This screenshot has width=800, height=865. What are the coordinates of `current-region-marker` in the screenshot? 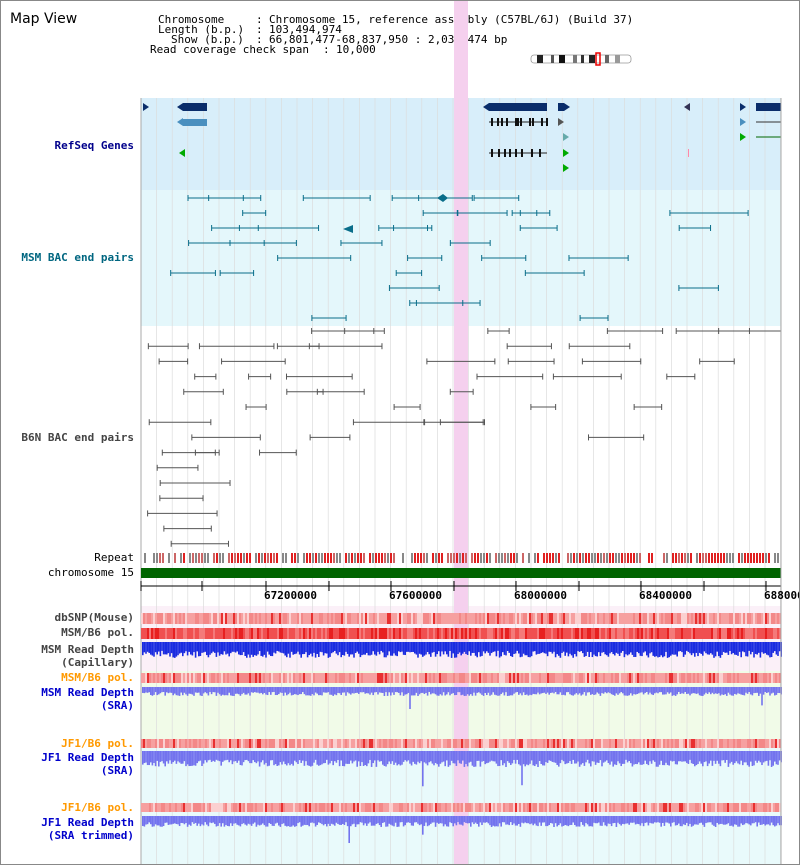 It's located at (598, 59).